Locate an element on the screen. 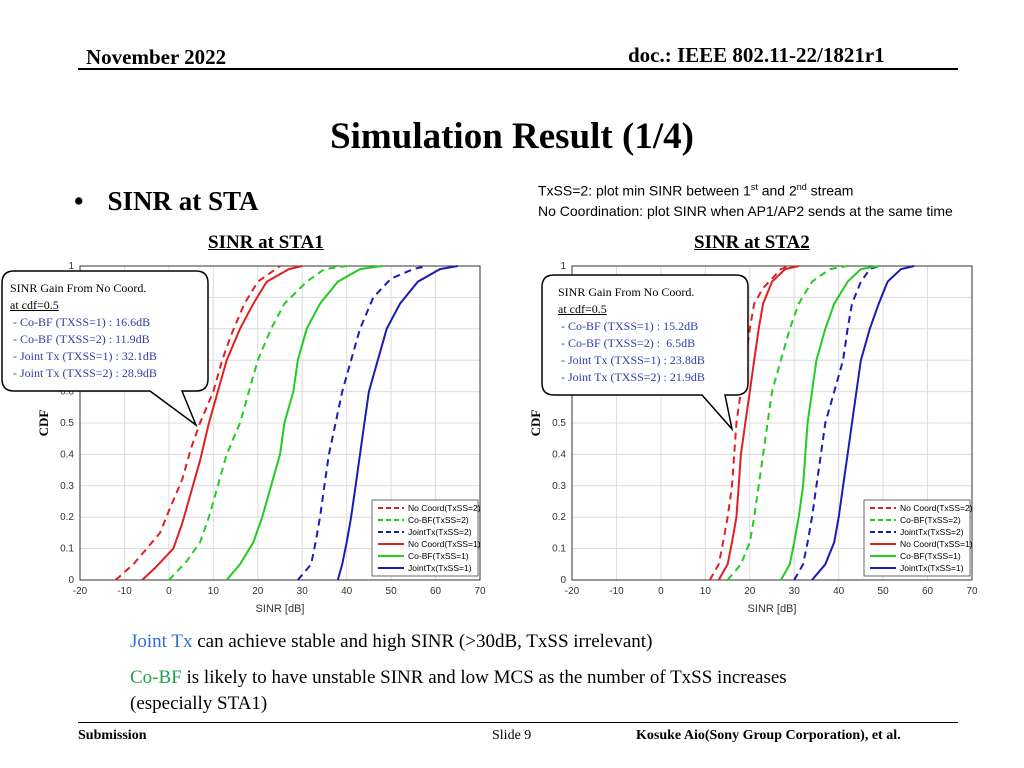 The height and width of the screenshot is (768, 1024). panel-title-sta1: SINR at STA1 is located at coordinates (266, 242).